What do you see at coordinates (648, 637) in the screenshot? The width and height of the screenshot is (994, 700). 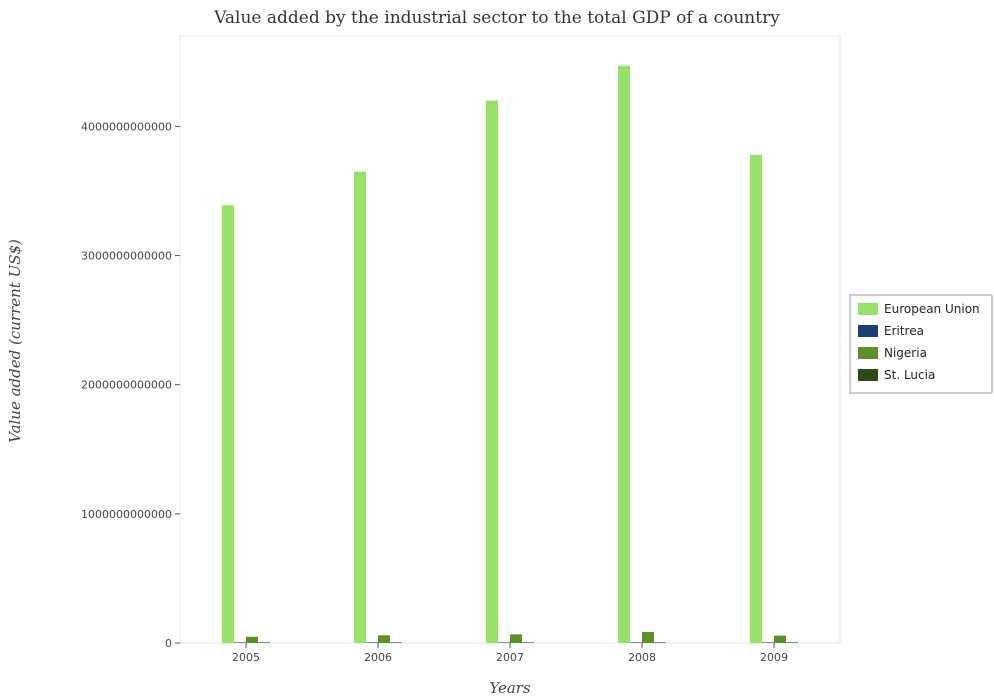 I see `bar-nigeria-2008` at bounding box center [648, 637].